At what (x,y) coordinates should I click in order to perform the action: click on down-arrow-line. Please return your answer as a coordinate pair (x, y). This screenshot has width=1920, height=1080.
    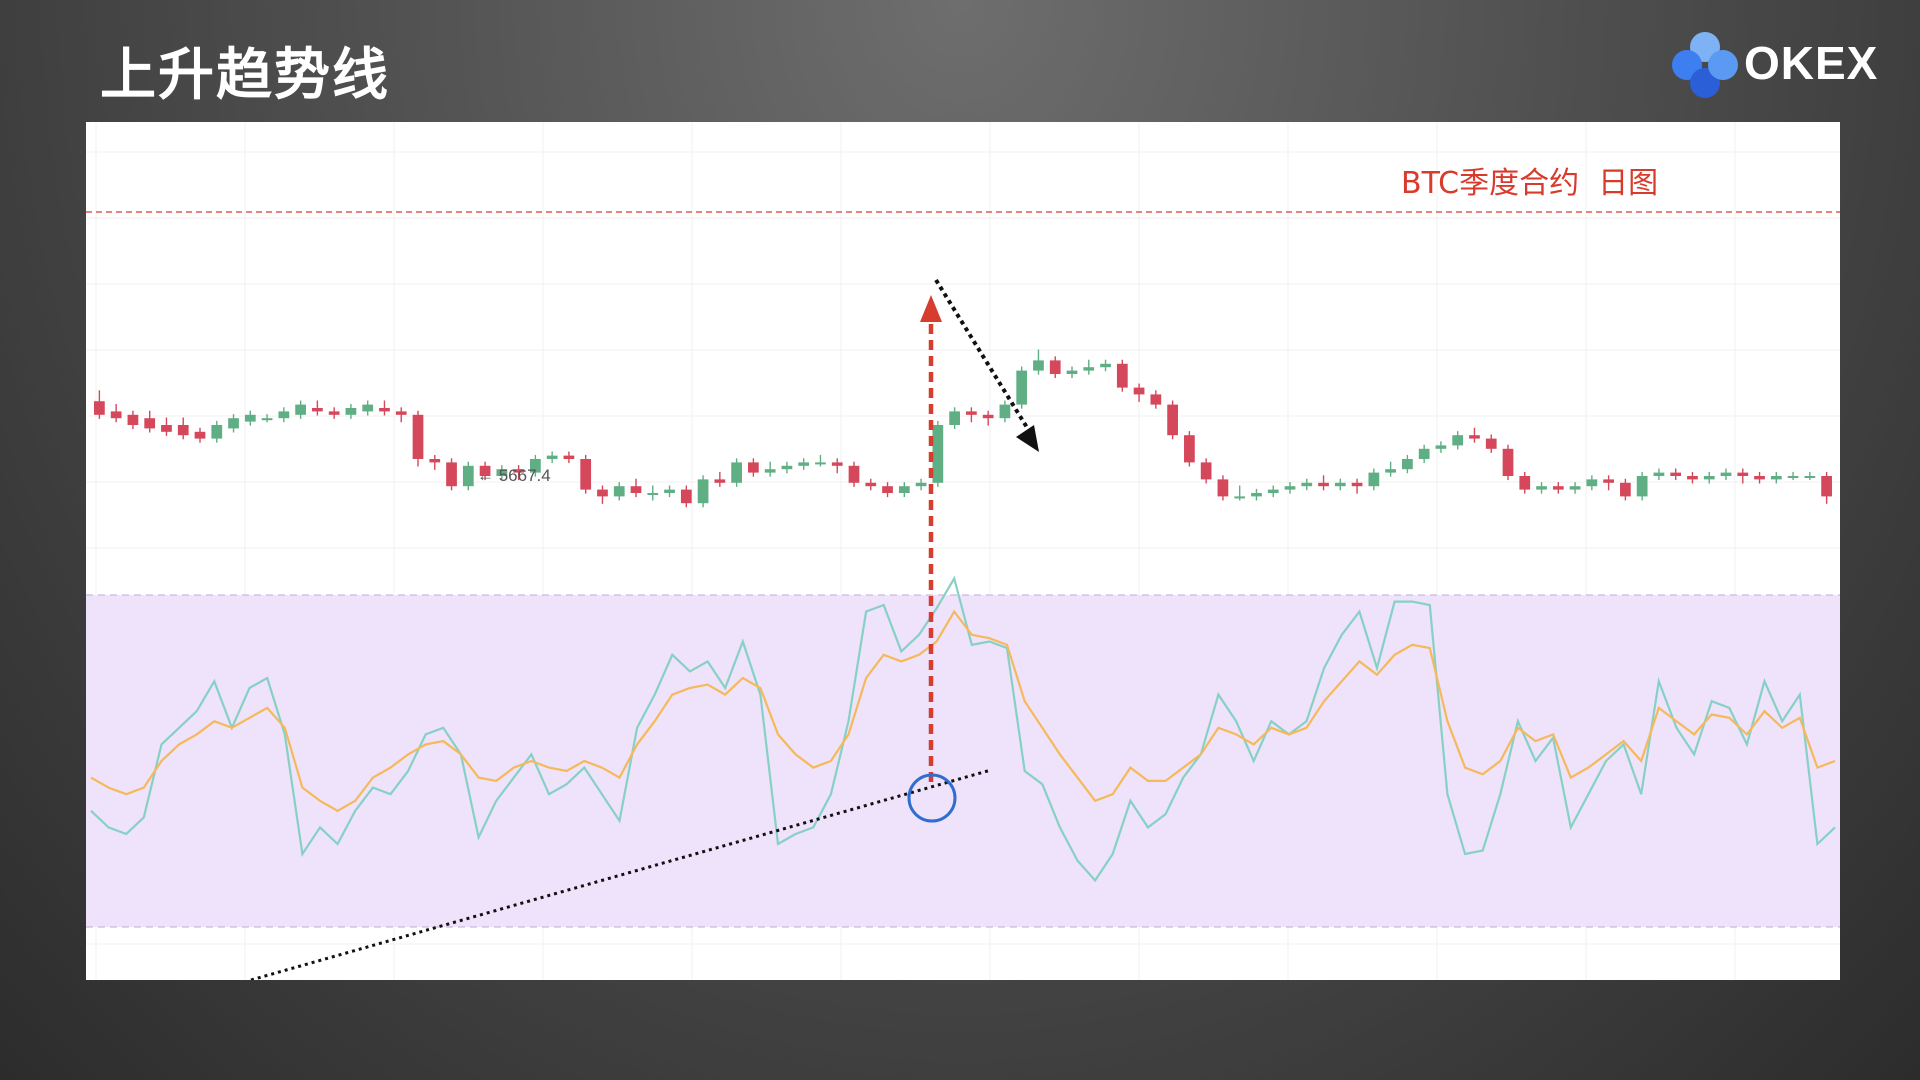
    Looking at the image, I should click on (983, 357).